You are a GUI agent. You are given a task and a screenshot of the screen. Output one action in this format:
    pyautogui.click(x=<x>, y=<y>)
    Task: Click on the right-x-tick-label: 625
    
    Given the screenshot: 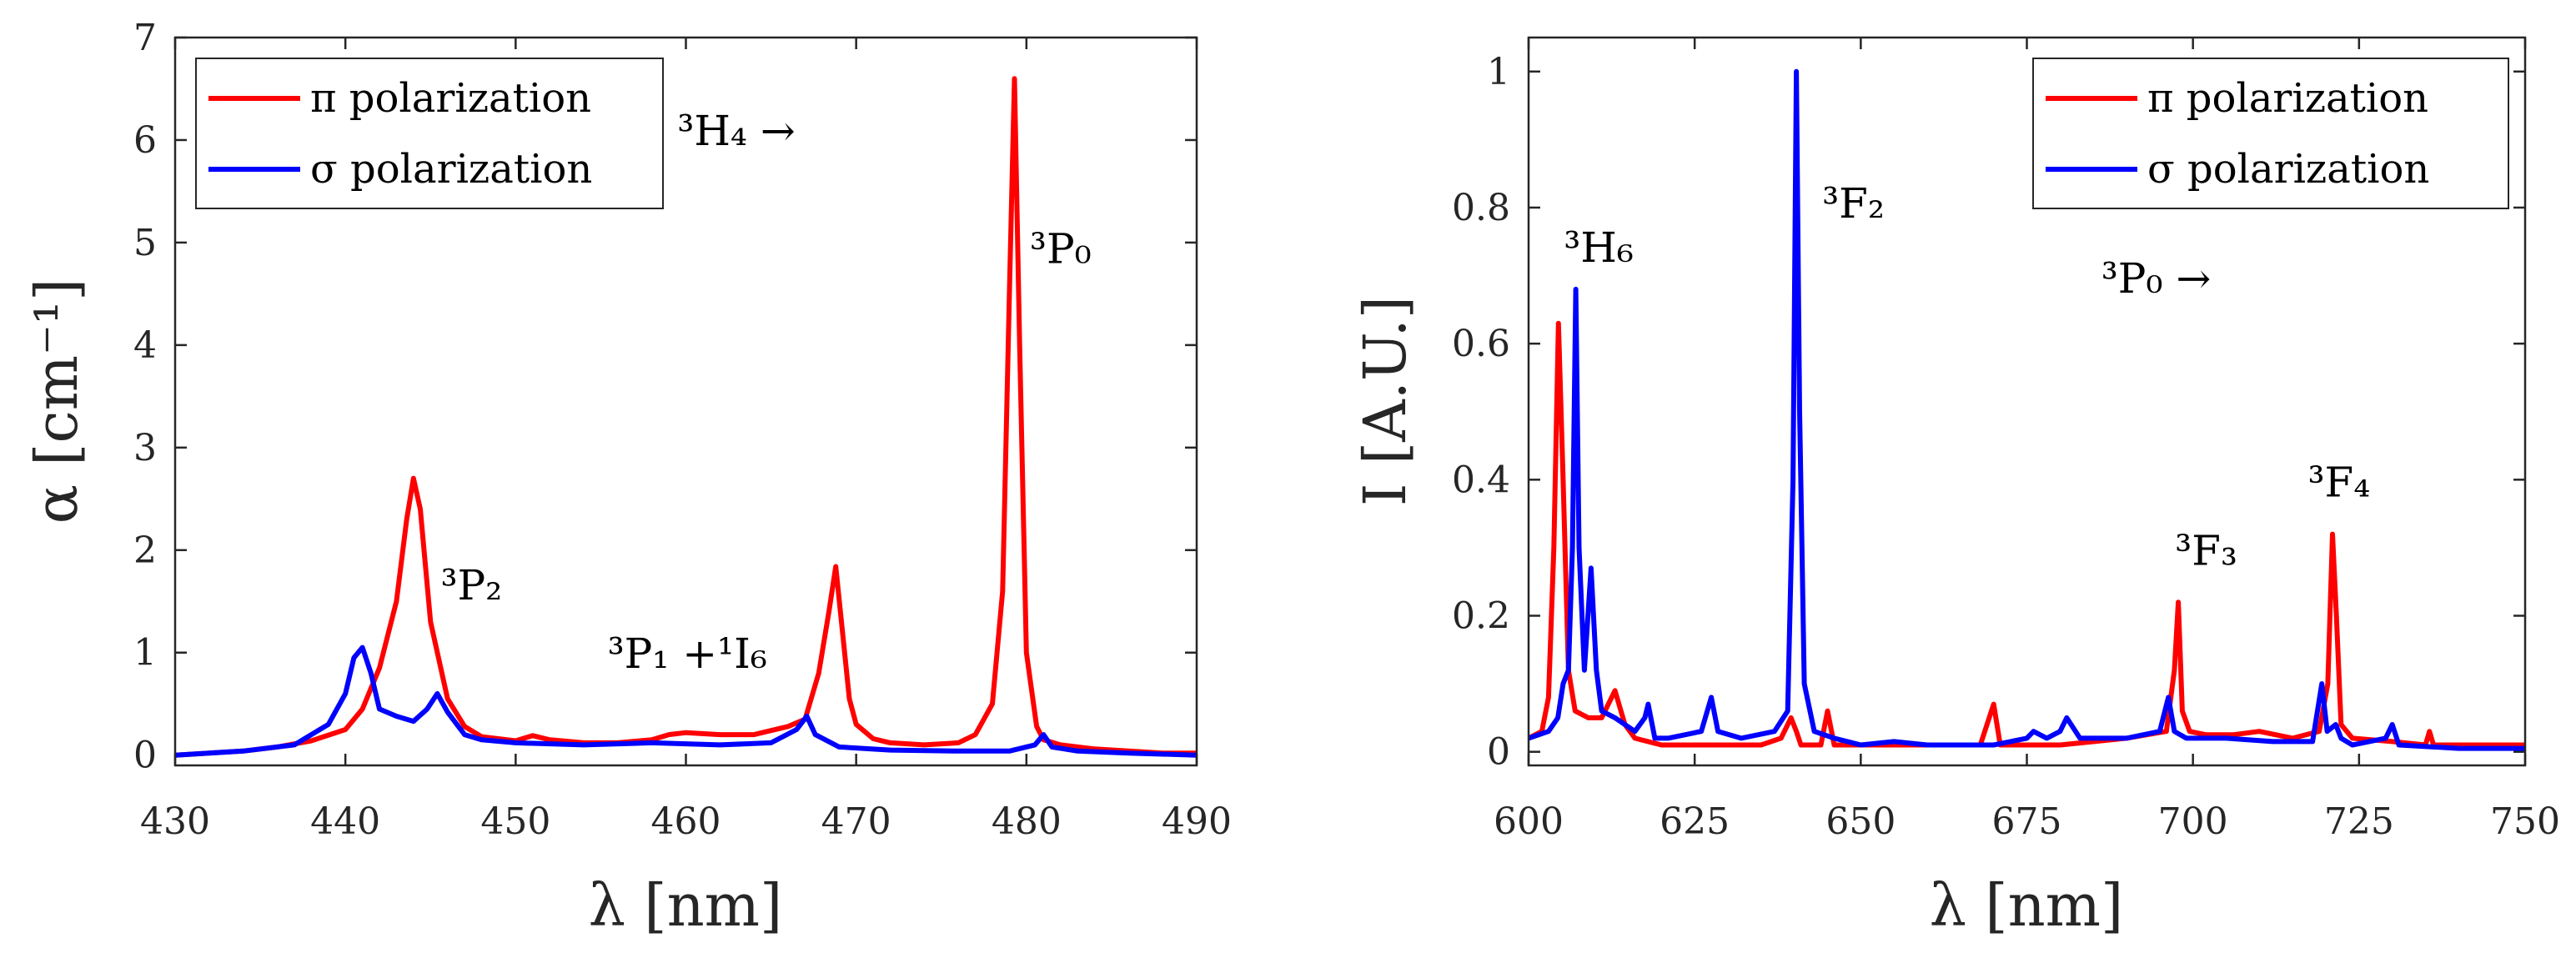 What is the action you would take?
    pyautogui.click(x=1695, y=821)
    